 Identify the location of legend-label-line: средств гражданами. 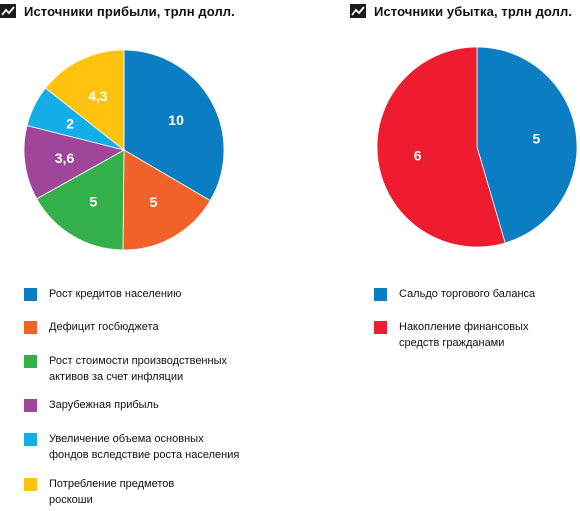
(452, 343).